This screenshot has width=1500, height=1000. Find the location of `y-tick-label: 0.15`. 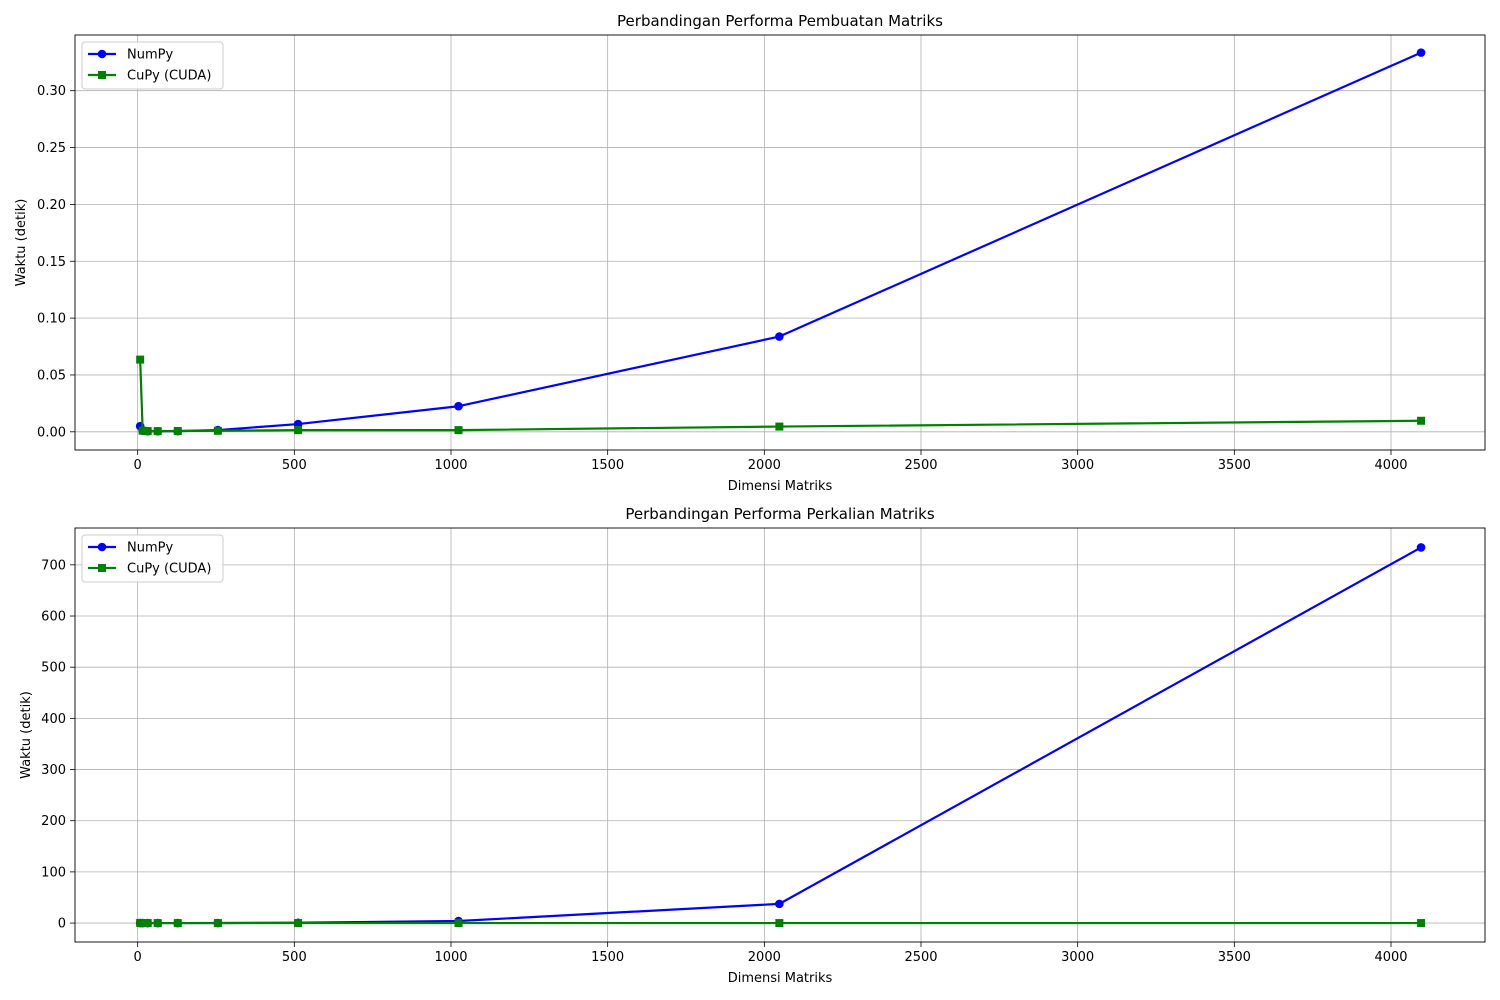

y-tick-label: 0.15 is located at coordinates (51, 262).